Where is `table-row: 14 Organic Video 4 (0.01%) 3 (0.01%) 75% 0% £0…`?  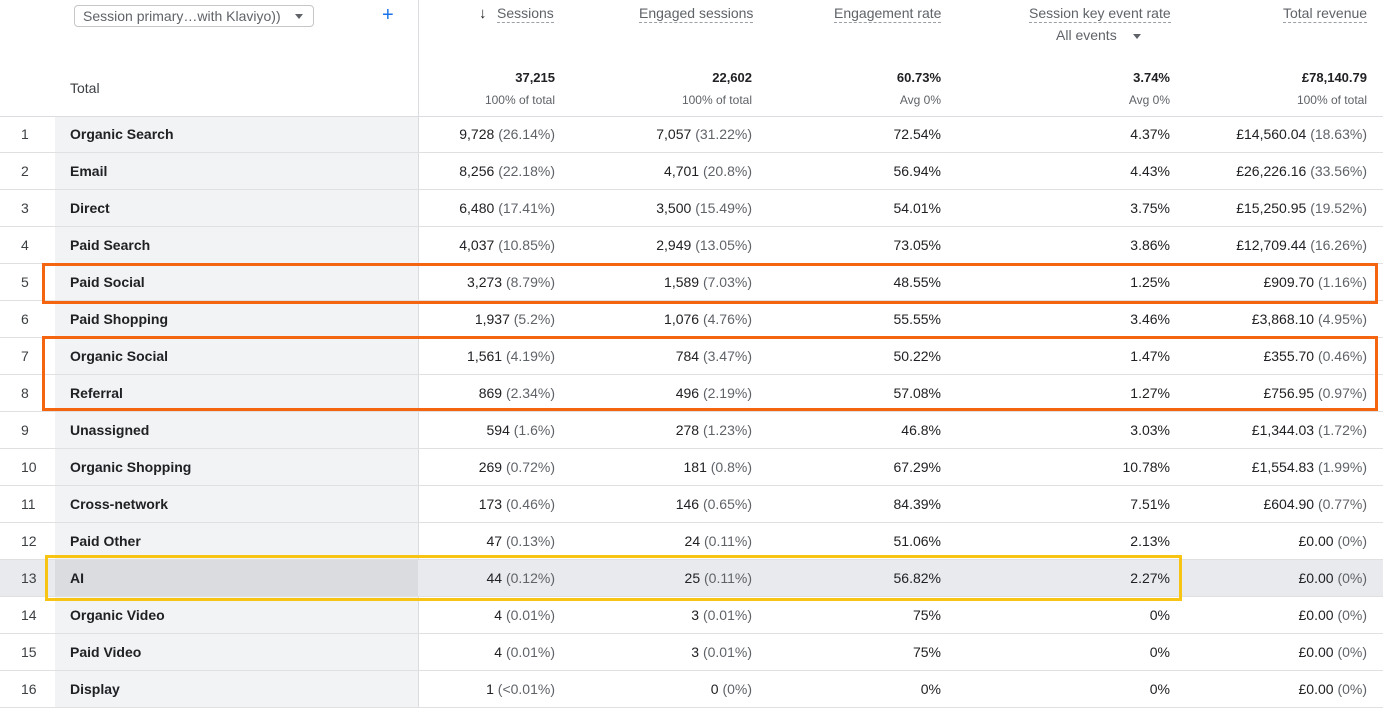 table-row: 14 Organic Video 4 (0.01%) 3 (0.01%) 75% 0% £0… is located at coordinates (691, 615).